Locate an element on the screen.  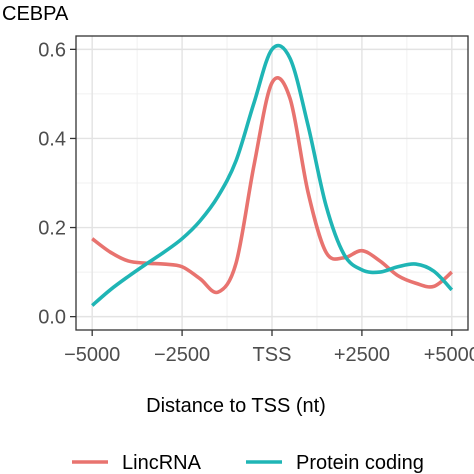
legend-label-lincrna: LincRNA is located at coordinates (162, 463).